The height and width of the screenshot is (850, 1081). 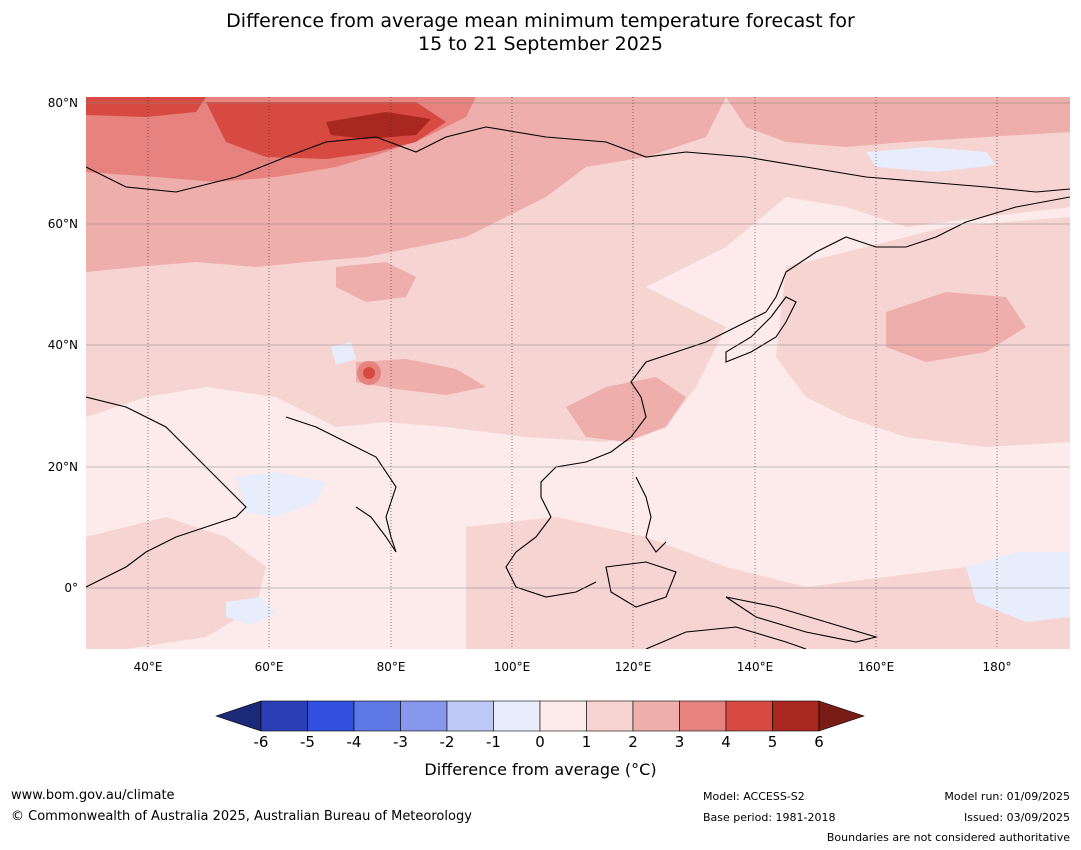 I want to click on coastline-japan, so click(x=761, y=329).